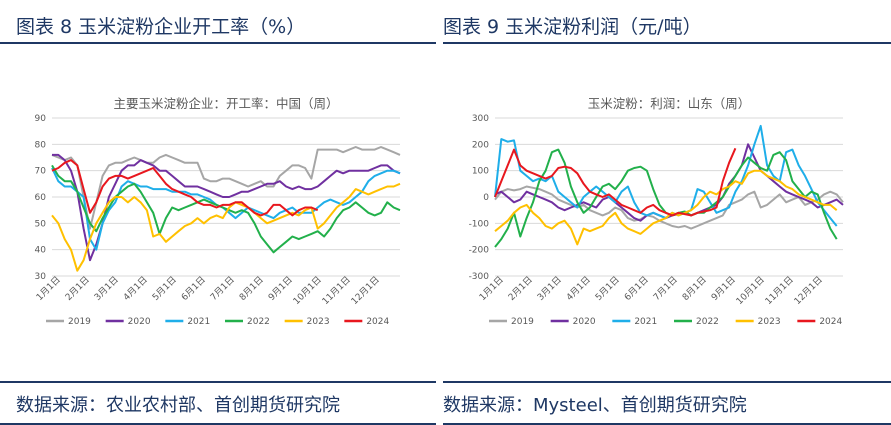 The width and height of the screenshot is (891, 425). I want to click on right-data-source: 数据来源：Mysteel、首创期货研究院, so click(595, 405).